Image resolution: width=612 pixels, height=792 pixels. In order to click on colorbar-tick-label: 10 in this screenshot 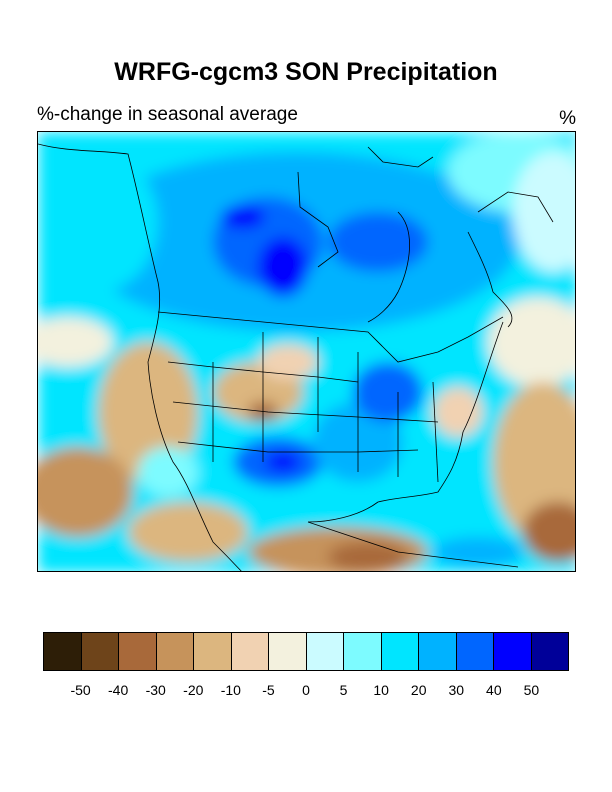, I will do `click(381, 690)`.